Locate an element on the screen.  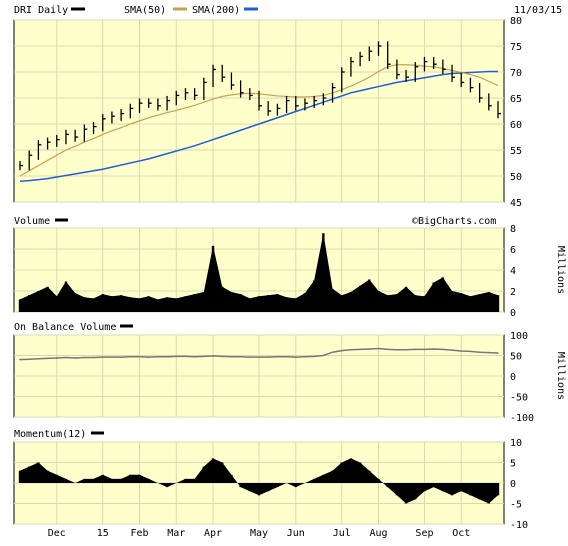
x-tick-label: Mar is located at coordinates (176, 533).